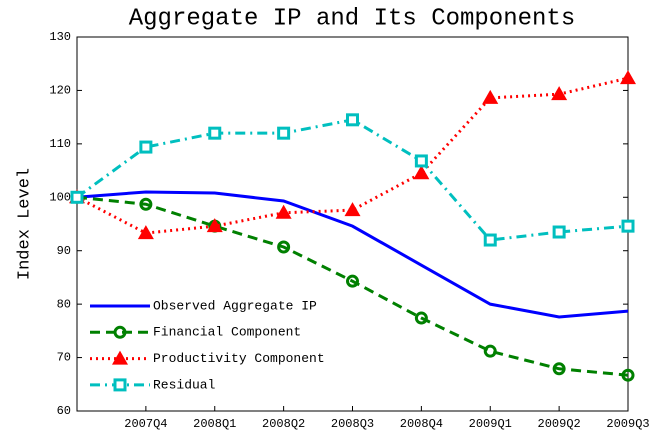 The height and width of the screenshot is (437, 659). What do you see at coordinates (60, 144) in the screenshot?
I see `y-tick-label: 110` at bounding box center [60, 144].